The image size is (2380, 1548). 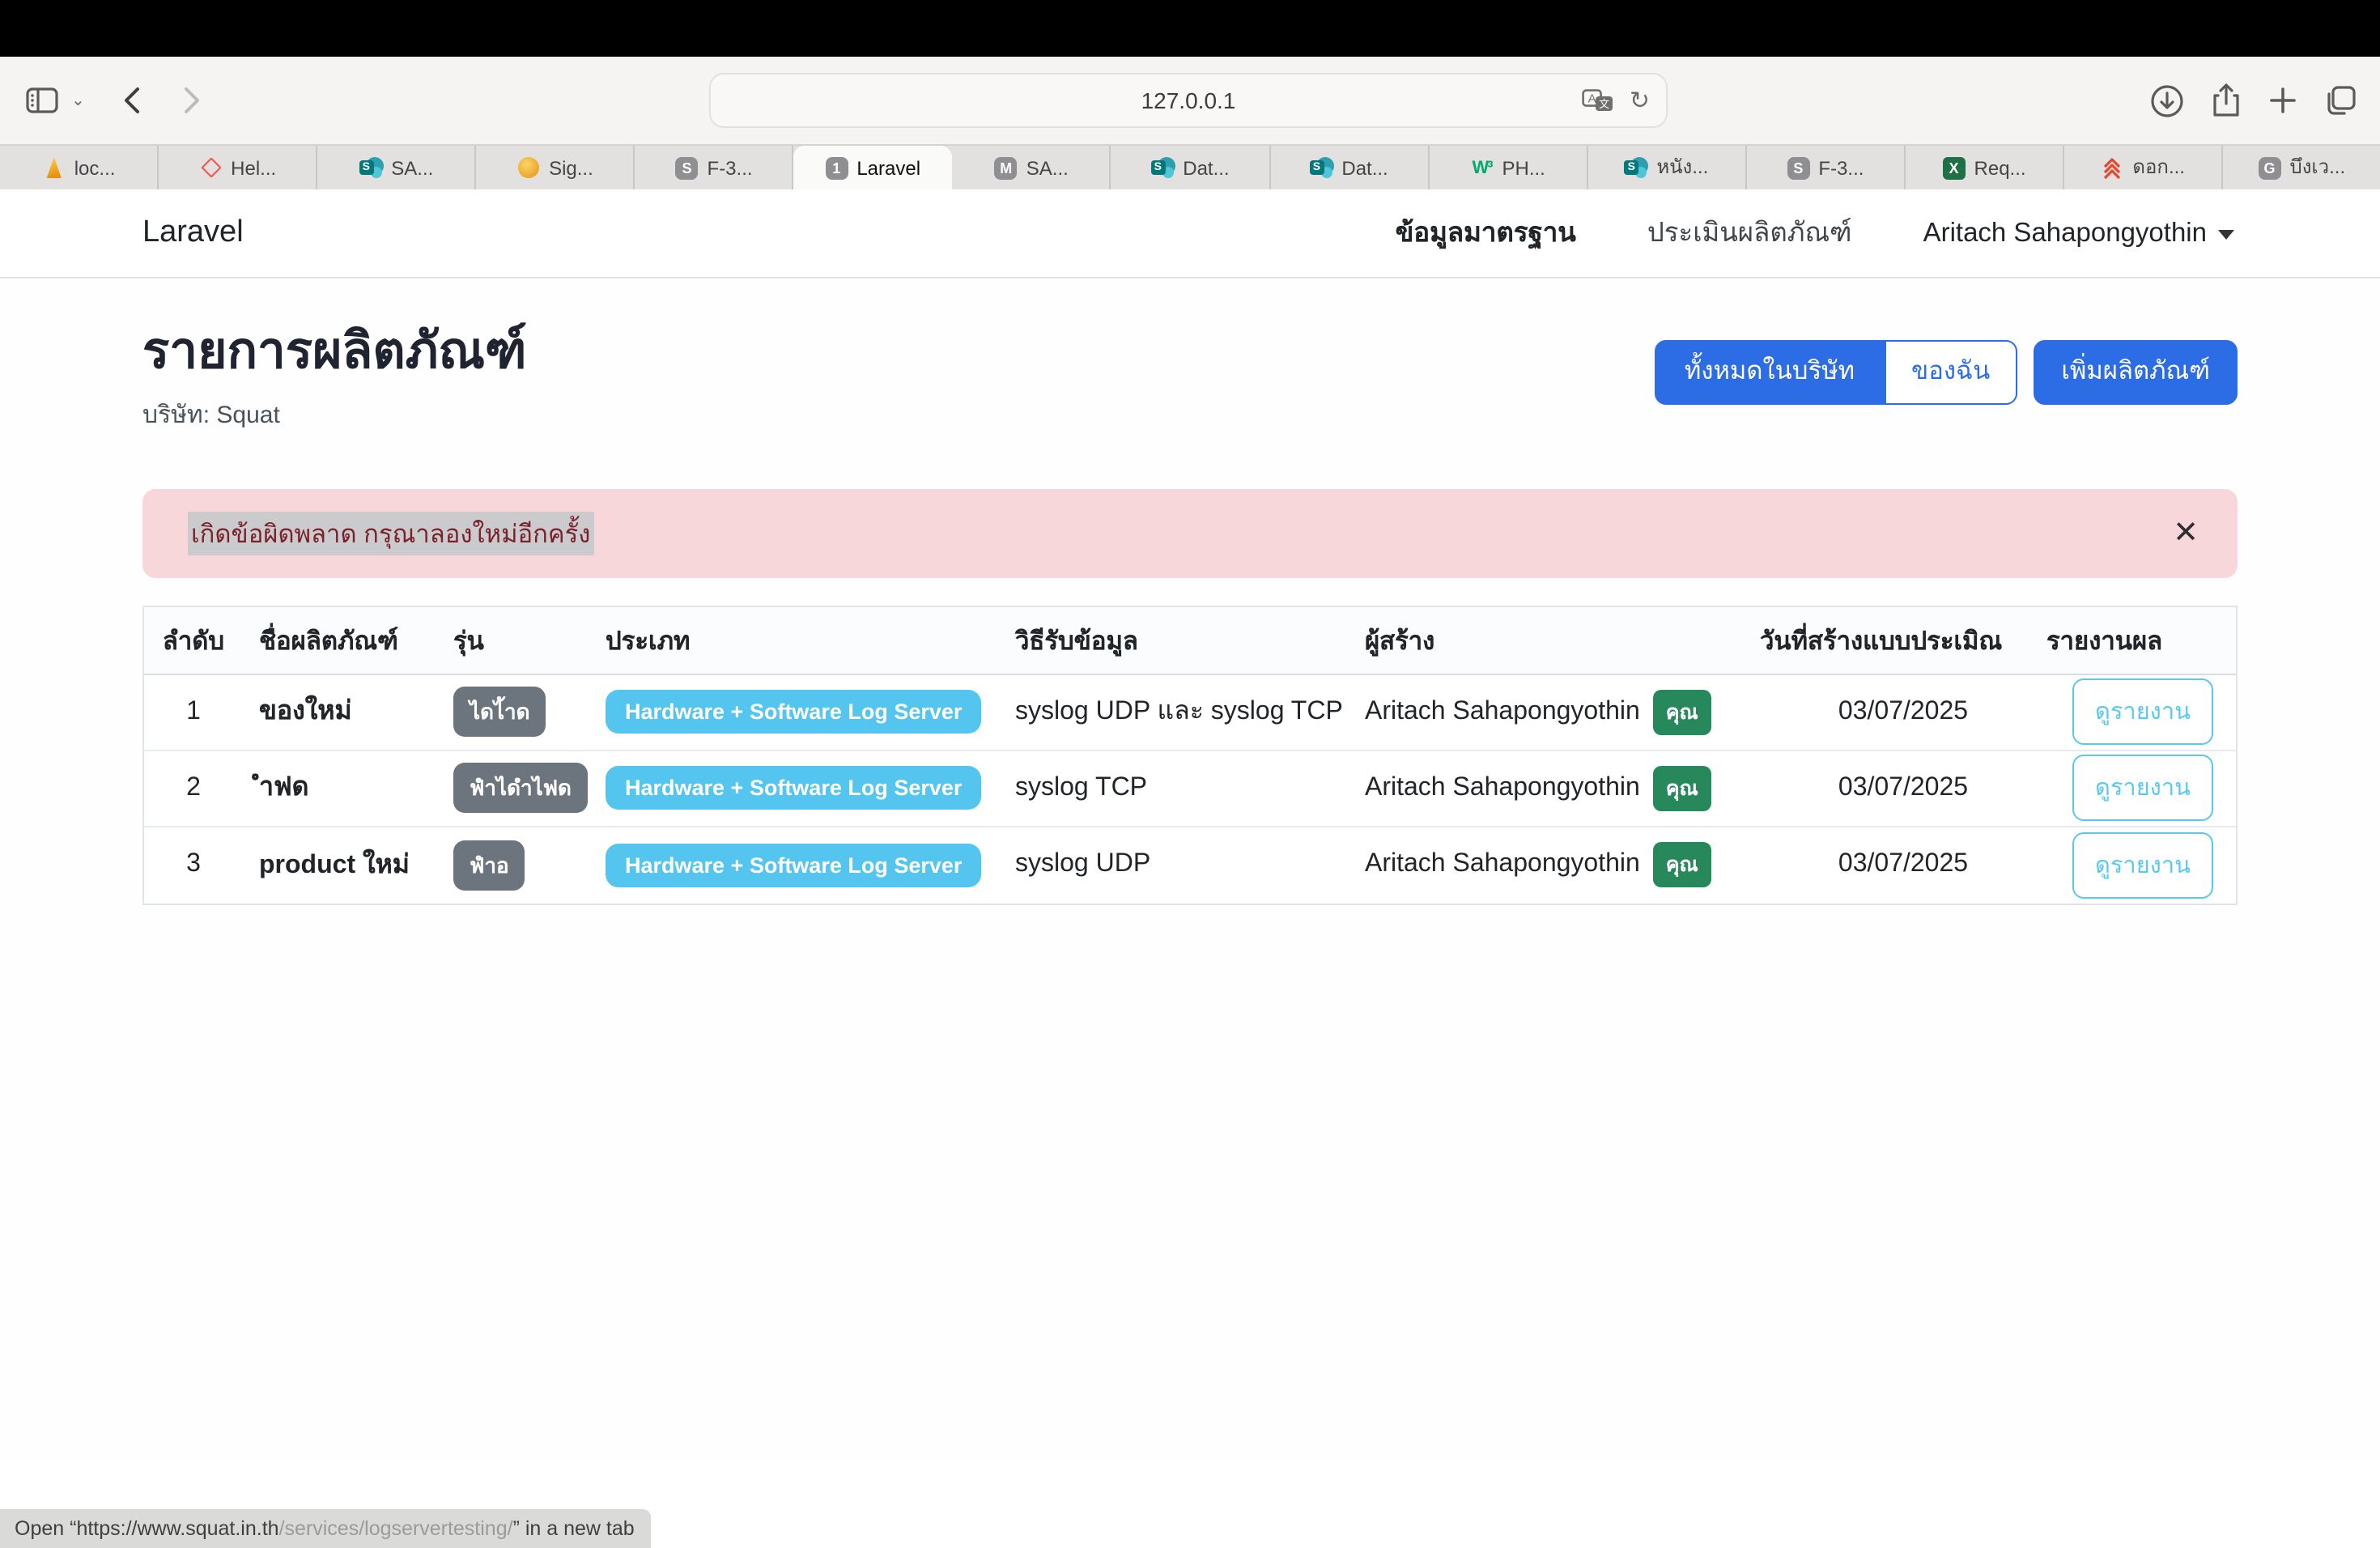 What do you see at coordinates (2226, 100) in the screenshot?
I see `share-icon` at bounding box center [2226, 100].